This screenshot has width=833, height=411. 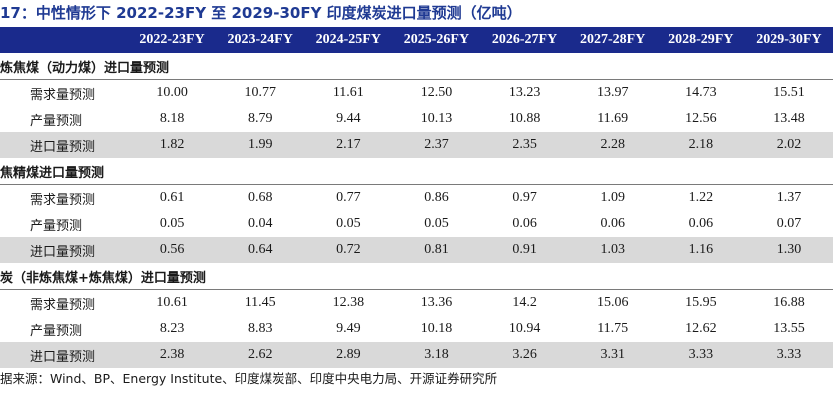 I want to click on value-cell: 1.16, so click(x=700, y=250).